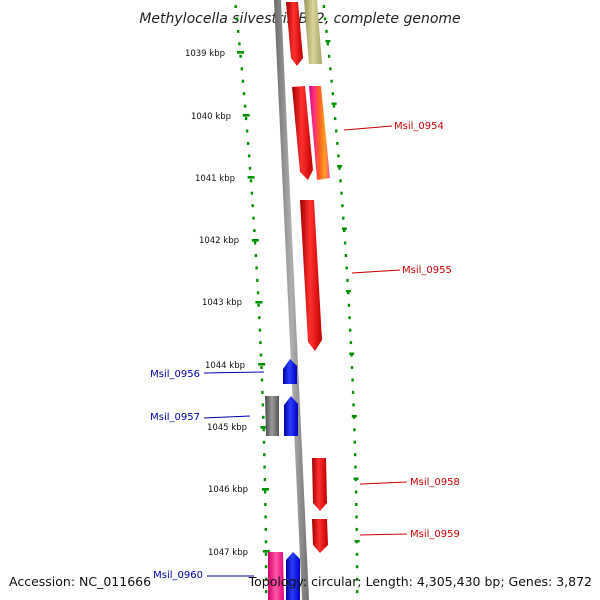  I want to click on outer-ring-dots, so click(341, 299).